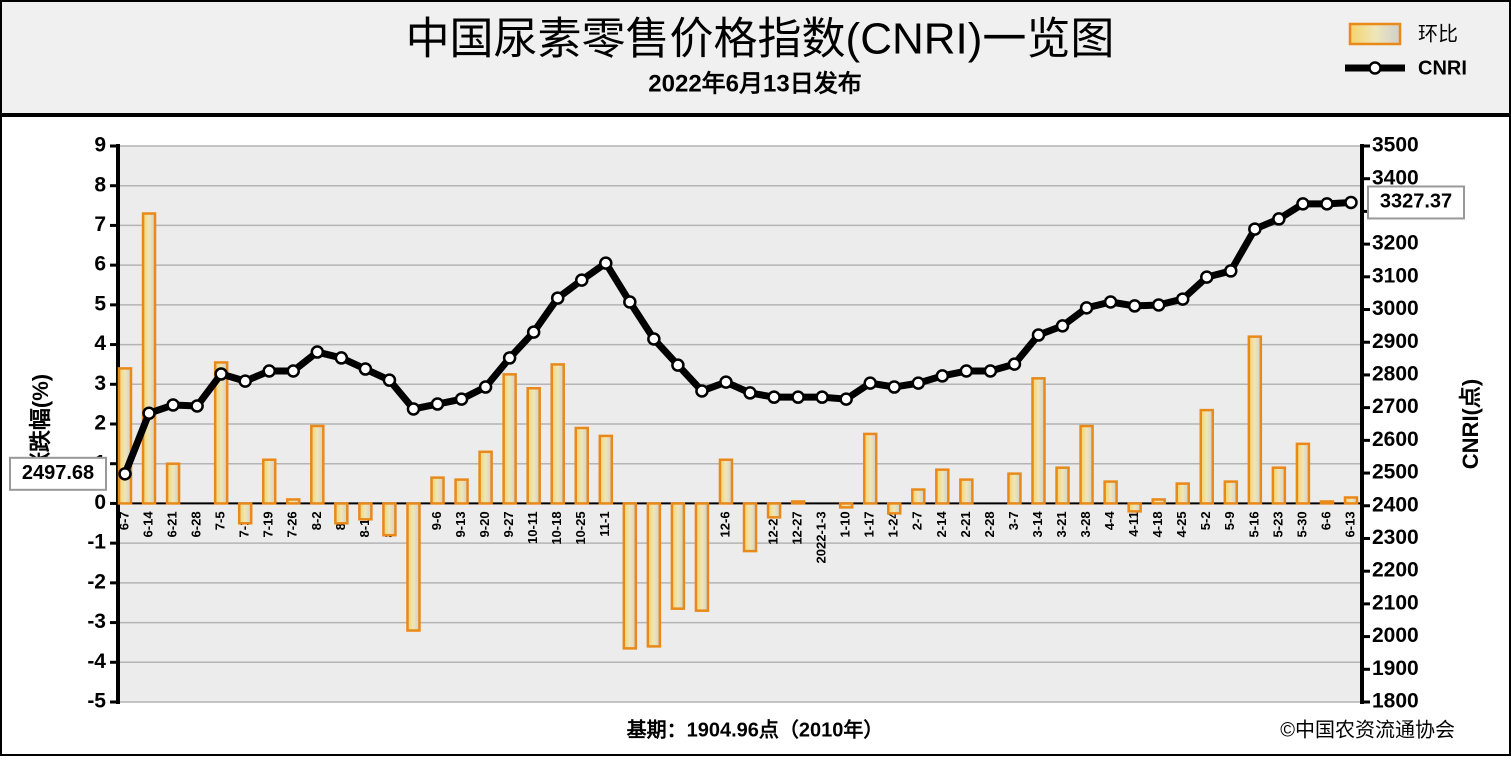  Describe the element at coordinates (1375, 34) in the screenshot. I see `legend-swatch` at that location.